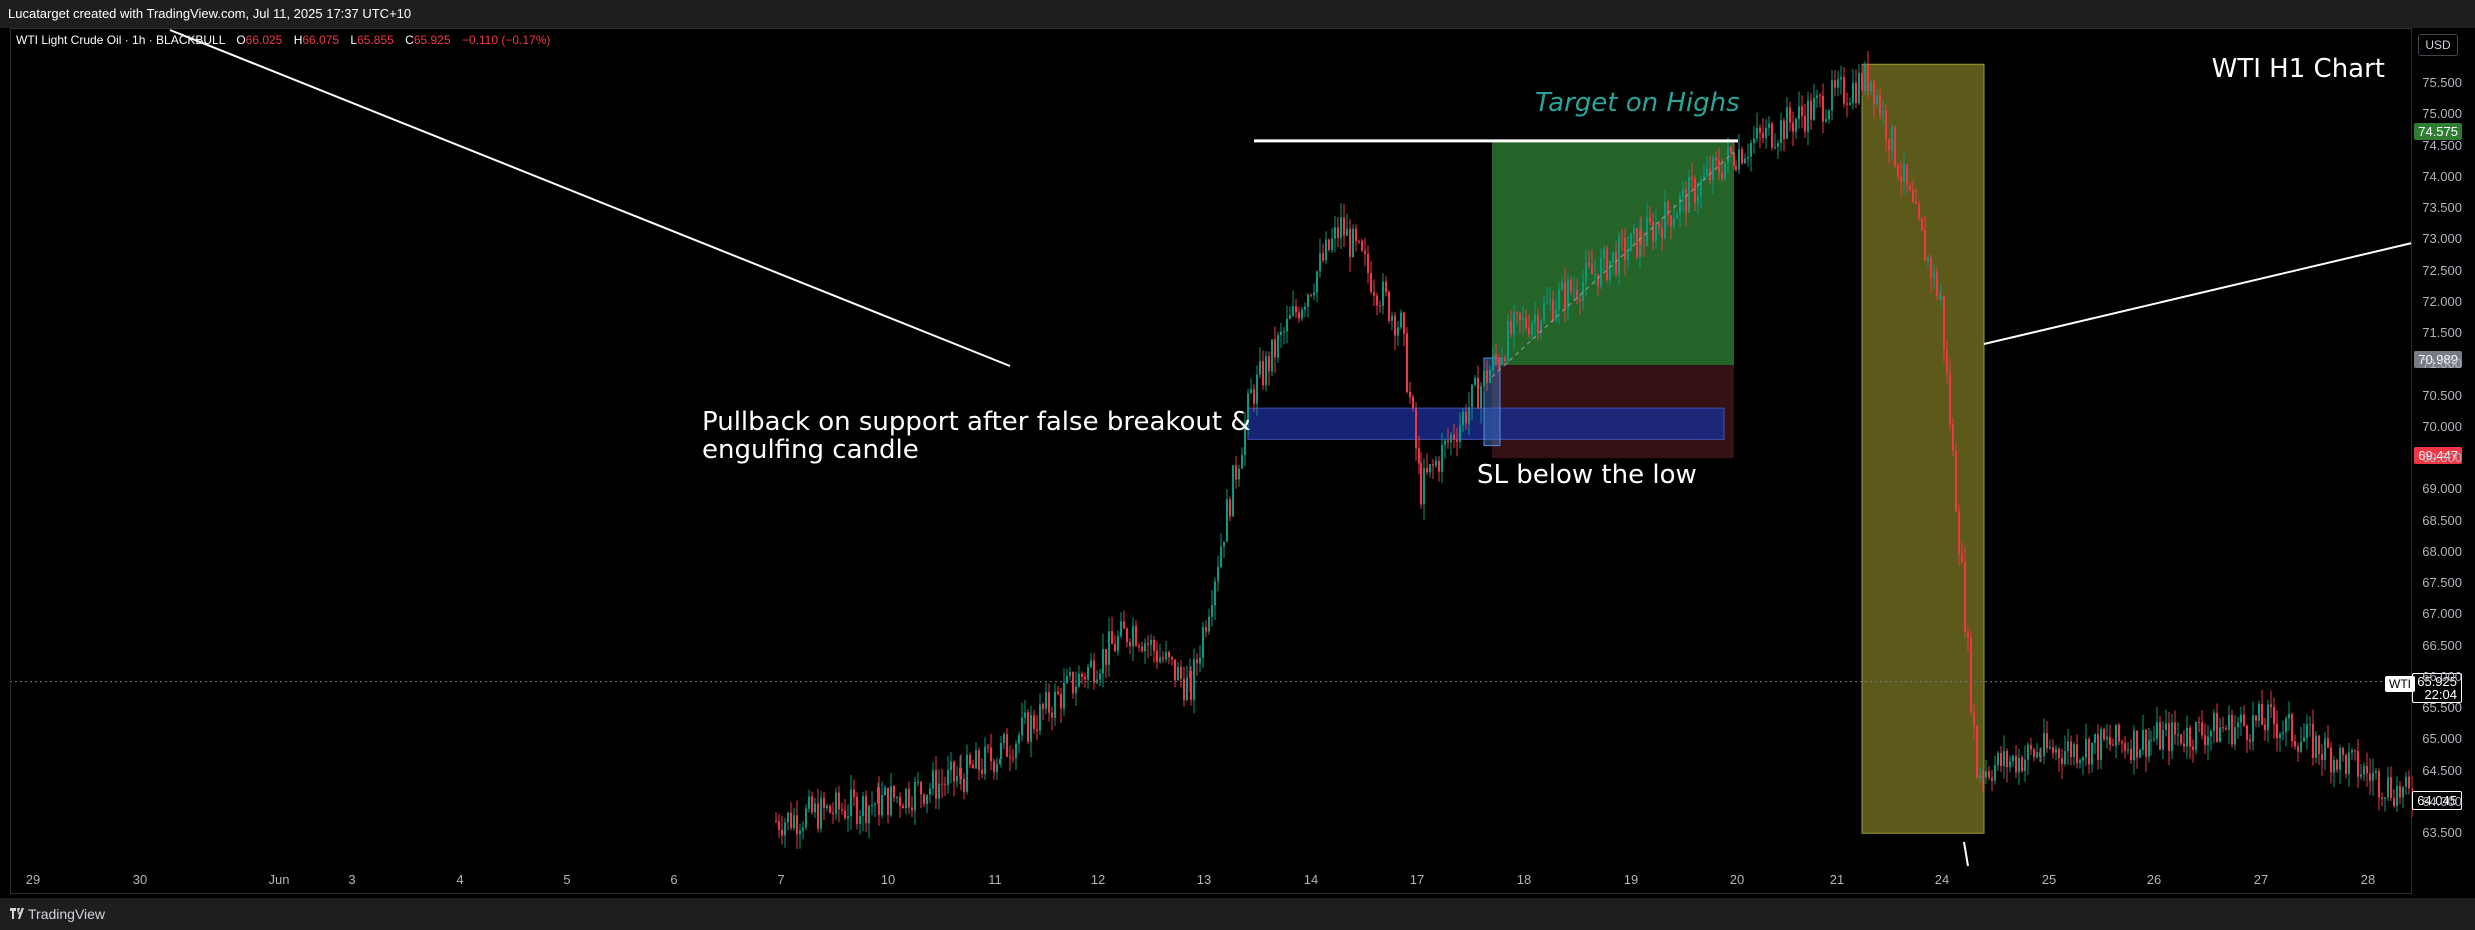 Image resolution: width=2475 pixels, height=930 pixels. What do you see at coordinates (67, 914) in the screenshot?
I see `footer-brand: TradingView` at bounding box center [67, 914].